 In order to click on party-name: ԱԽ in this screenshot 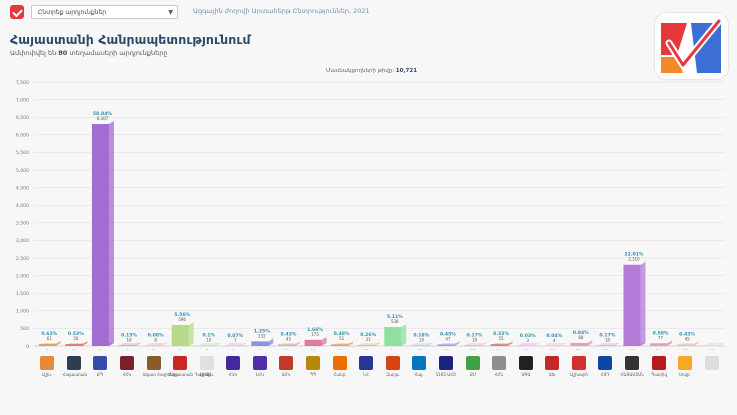, I will do `click(552, 374)`.